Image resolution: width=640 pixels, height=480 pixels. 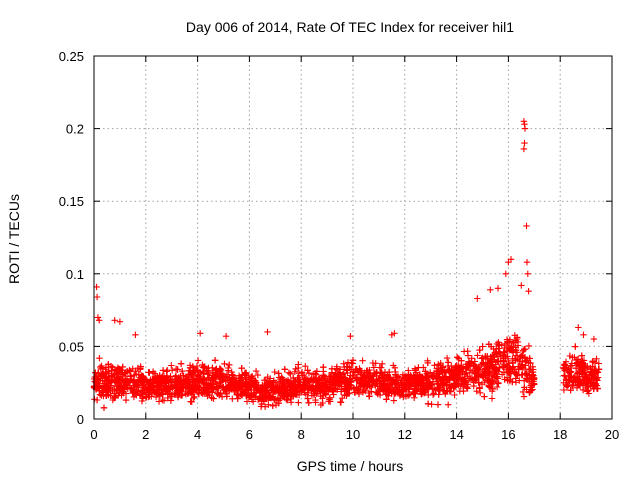 I want to click on x-tick-label: 2, so click(x=145, y=434).